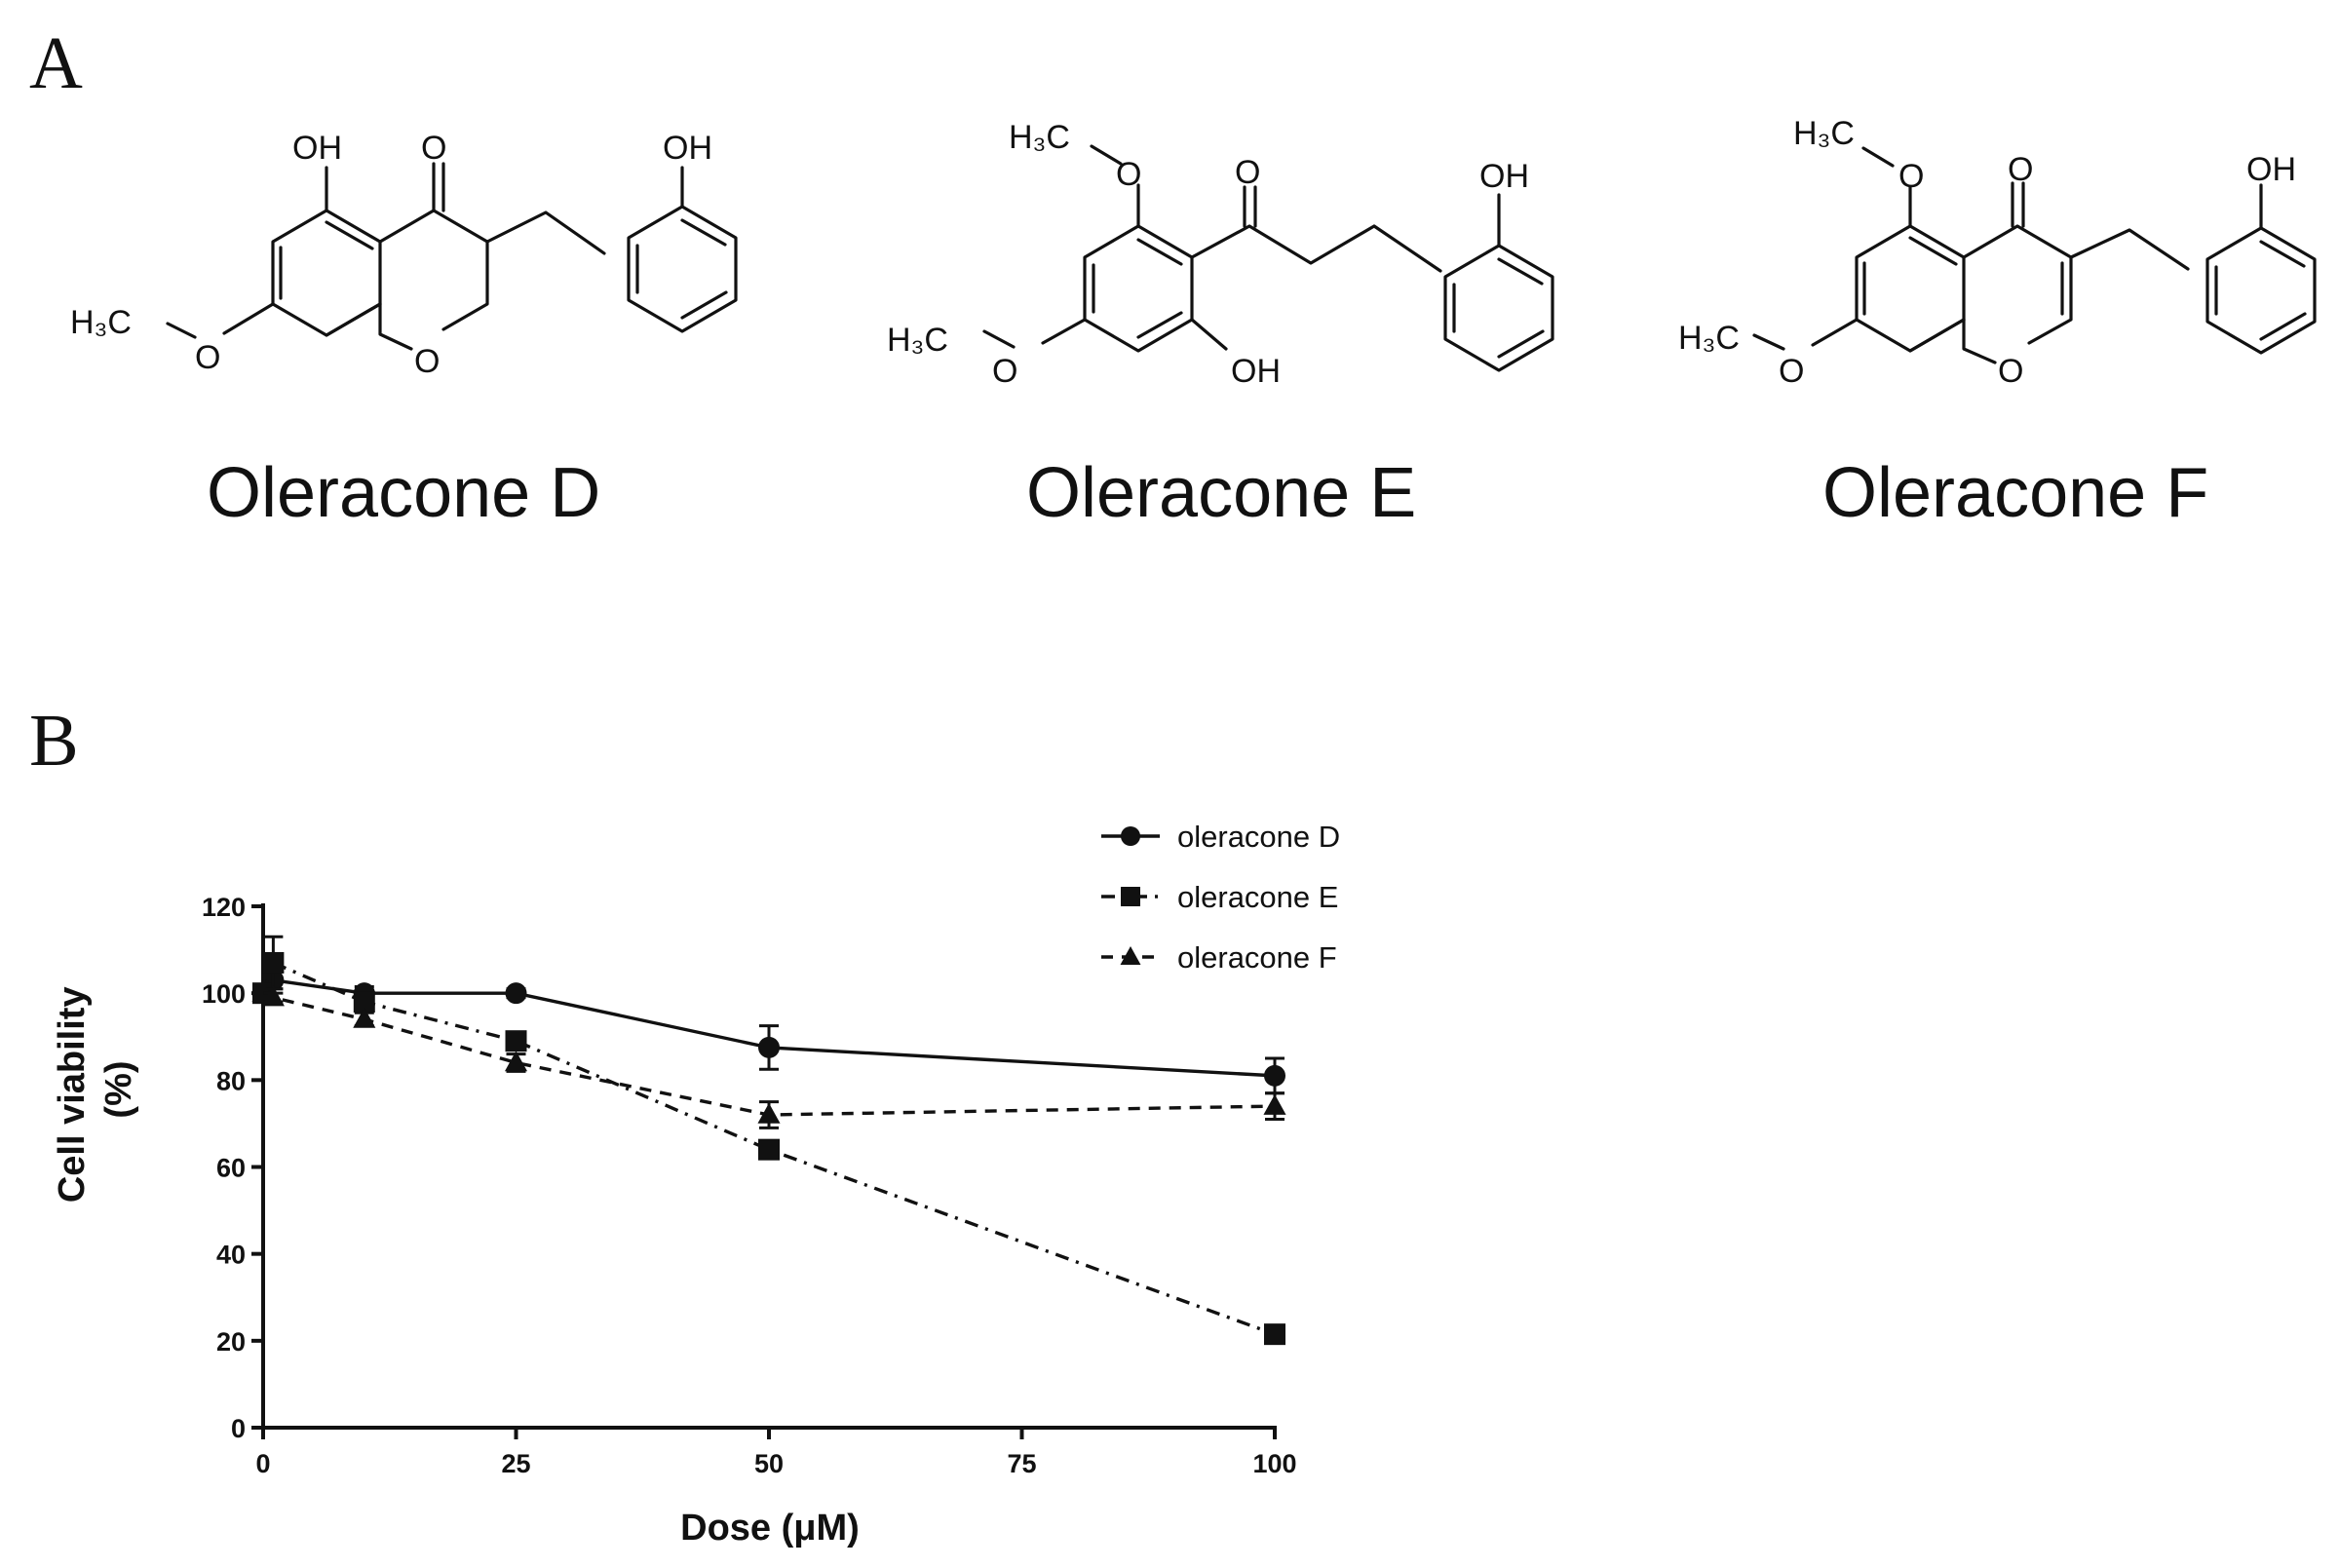 The height and width of the screenshot is (1568, 2339). Describe the element at coordinates (56, 63) in the screenshot. I see `panel-label-a: A` at that location.